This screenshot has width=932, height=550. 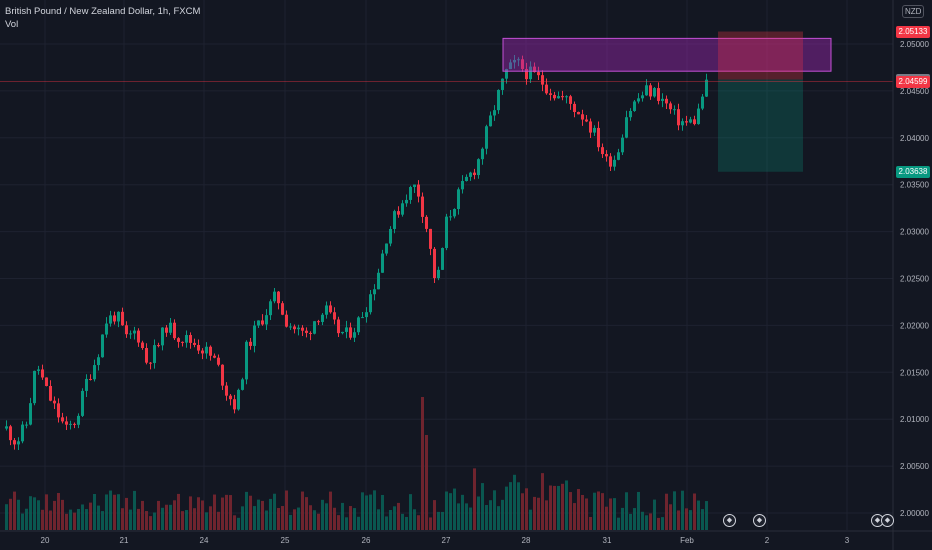 What do you see at coordinates (285, 540) in the screenshot?
I see `time-tick-label: 25` at bounding box center [285, 540].